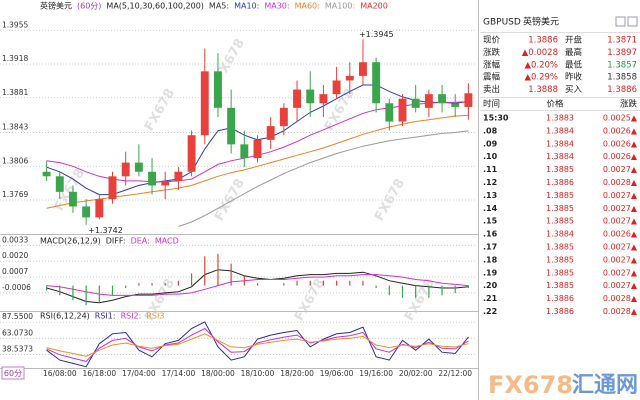 The image size is (640, 400). Describe the element at coordinates (622, 53) in the screenshot. I see `quote-value: 1.3897` at that location.